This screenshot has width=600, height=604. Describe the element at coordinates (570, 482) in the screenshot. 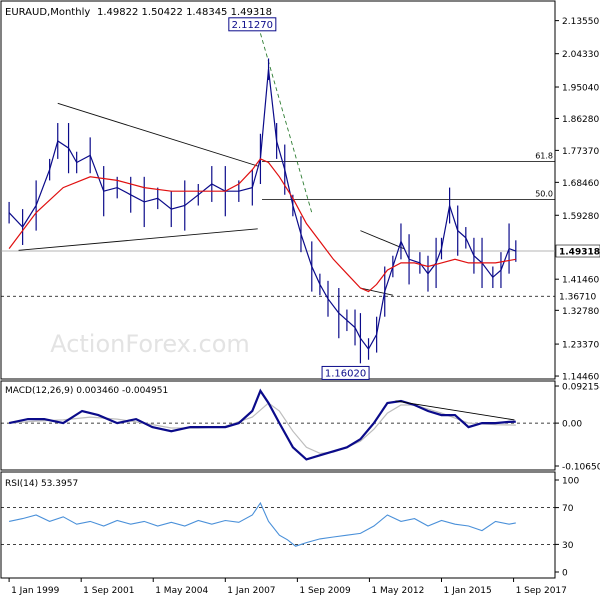

I see `rsi-y-tick-label: 100` at that location.